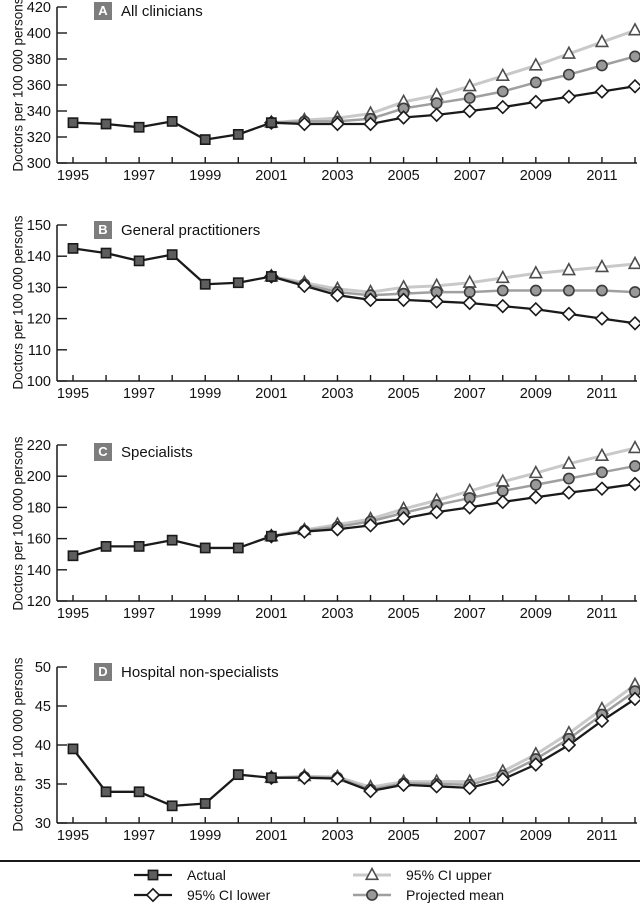 The width and height of the screenshot is (640, 907). Describe the element at coordinates (103, 452) in the screenshot. I see `panel-c-badge: C` at that location.